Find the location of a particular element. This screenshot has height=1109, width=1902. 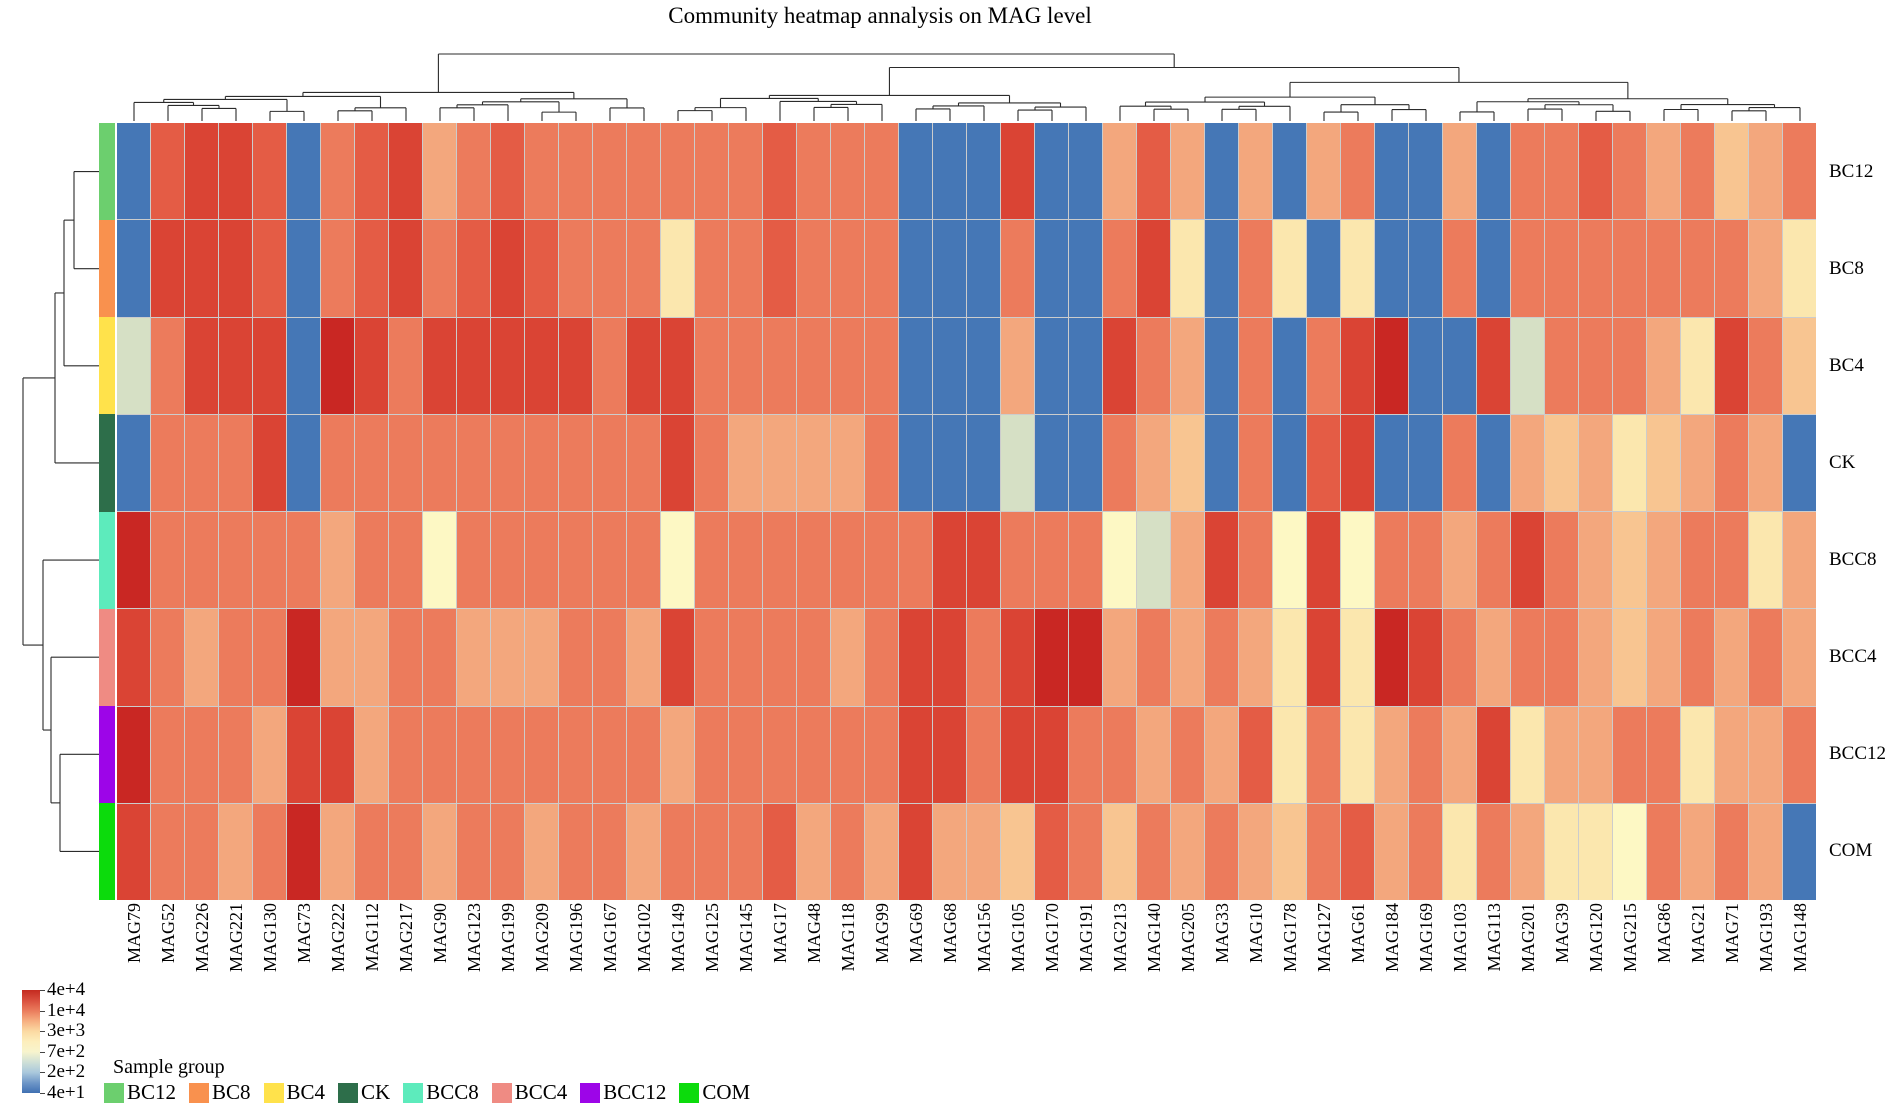

legend-label: COM is located at coordinates (726, 1092).